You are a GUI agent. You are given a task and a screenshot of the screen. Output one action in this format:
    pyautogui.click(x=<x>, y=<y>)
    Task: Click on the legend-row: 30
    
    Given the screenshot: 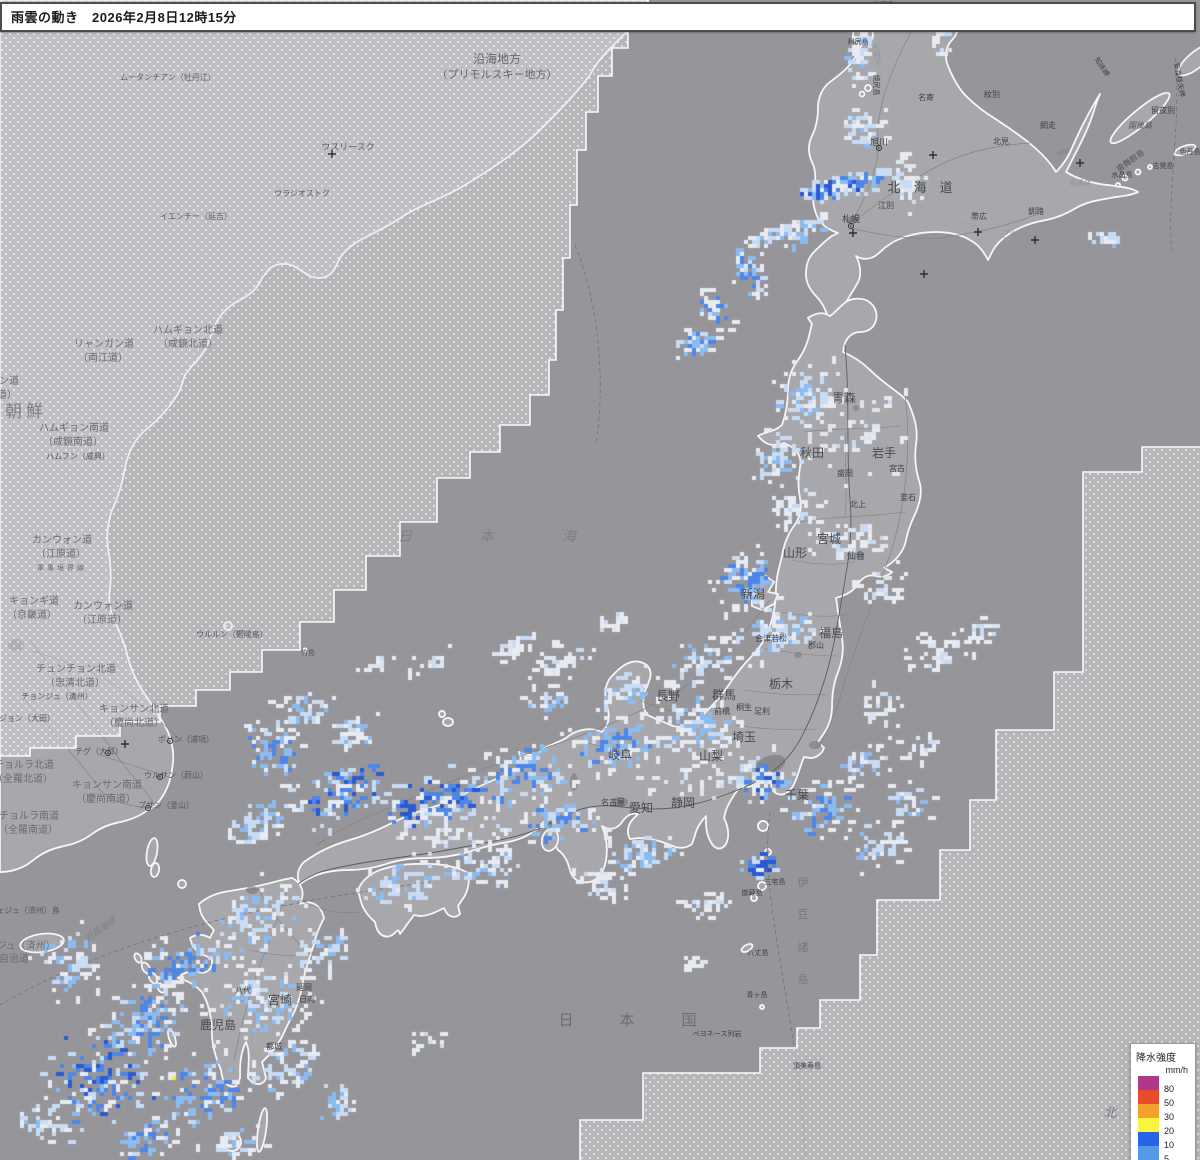 What is the action you would take?
    pyautogui.click(x=1166, y=1113)
    